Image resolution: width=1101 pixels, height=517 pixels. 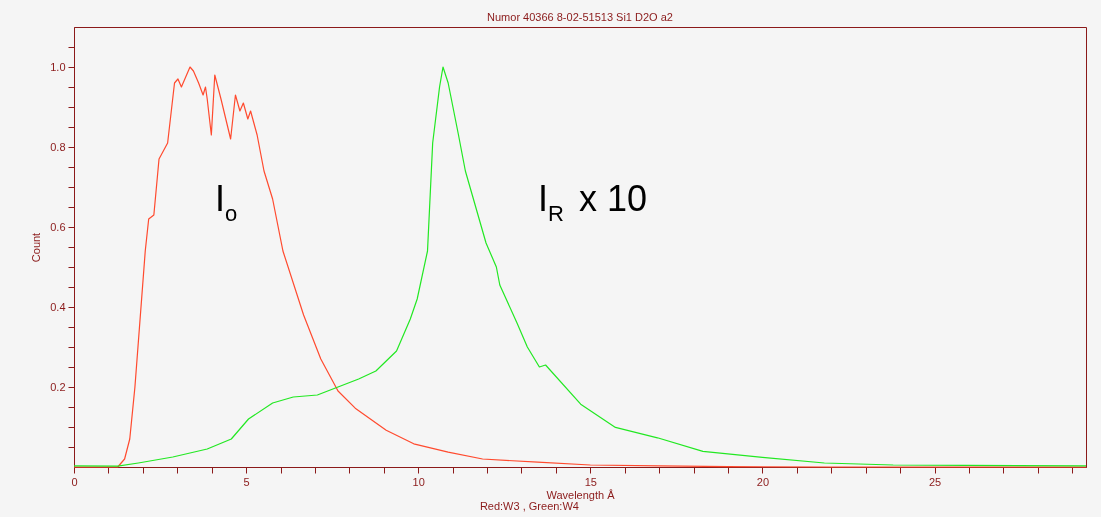 What do you see at coordinates (529, 506) in the screenshot?
I see `text: Red:W3 , Green:W4` at bounding box center [529, 506].